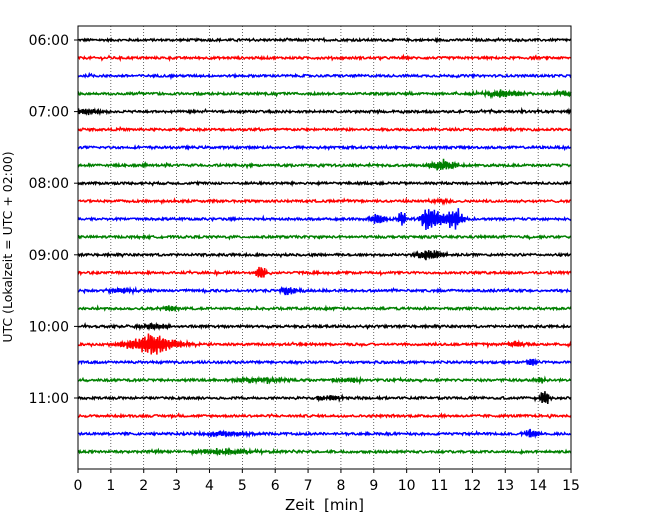  I want to click on x-tick-label: 9, so click(373, 486).